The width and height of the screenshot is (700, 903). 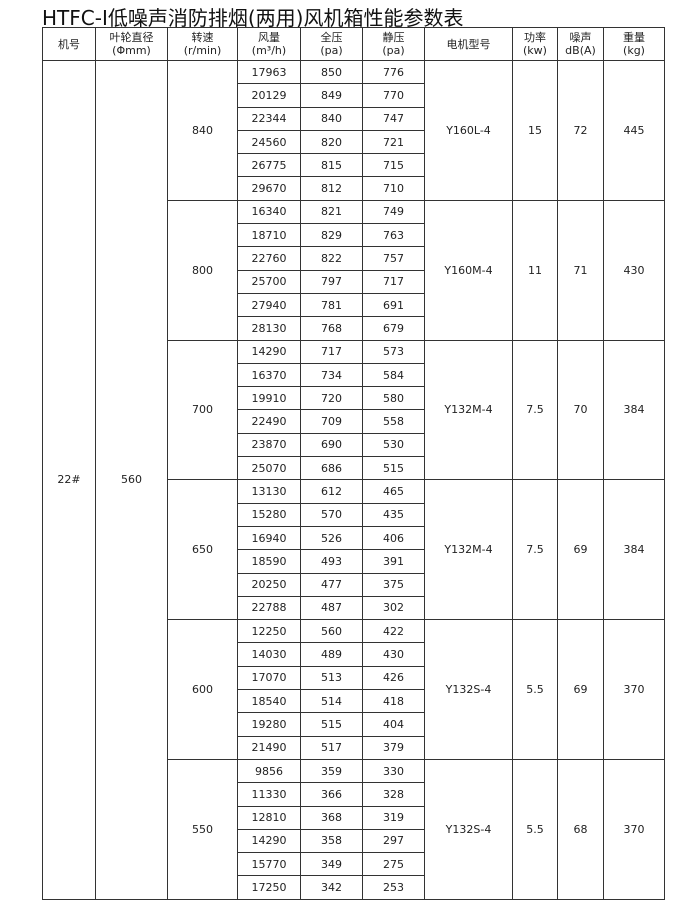 I want to click on airflow-cell: 16940, so click(x=269, y=538).